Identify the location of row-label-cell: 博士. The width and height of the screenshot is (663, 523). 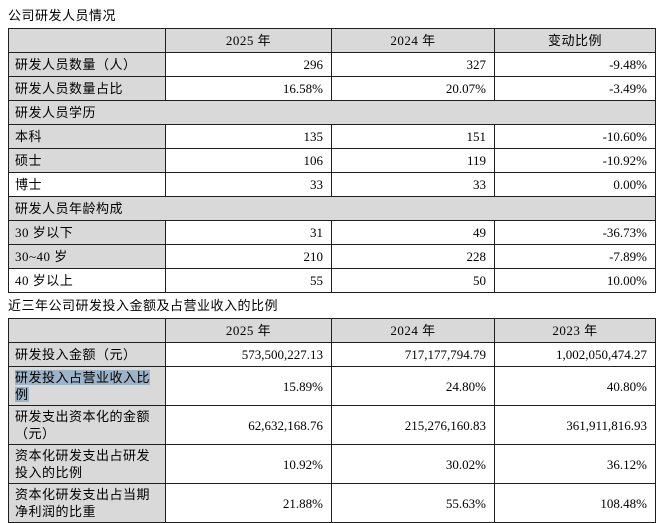
(87, 184).